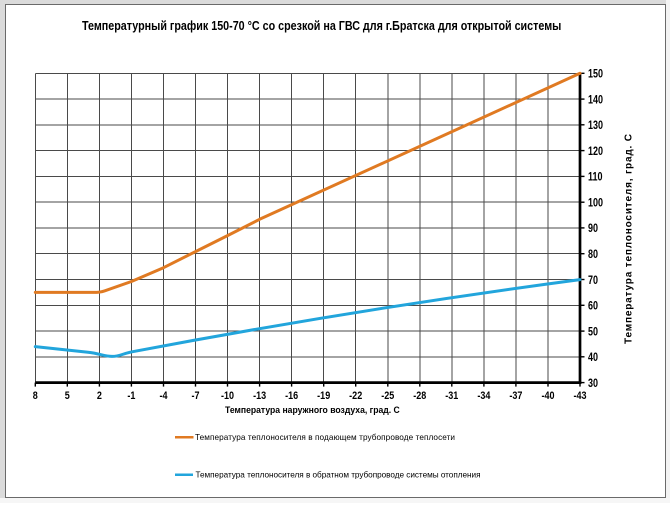 Image resolution: width=670 pixels, height=508 pixels. Describe the element at coordinates (323, 396) in the screenshot. I see `svg-text: -19` at that location.